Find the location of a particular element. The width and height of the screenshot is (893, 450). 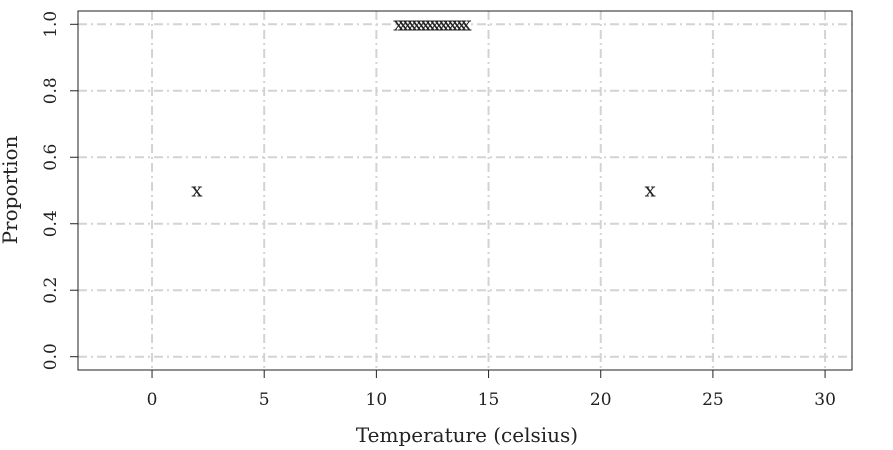

y-axis: 0.0 0.2 0.4 0.6 0.8 1.0 is located at coordinates (59, 190).